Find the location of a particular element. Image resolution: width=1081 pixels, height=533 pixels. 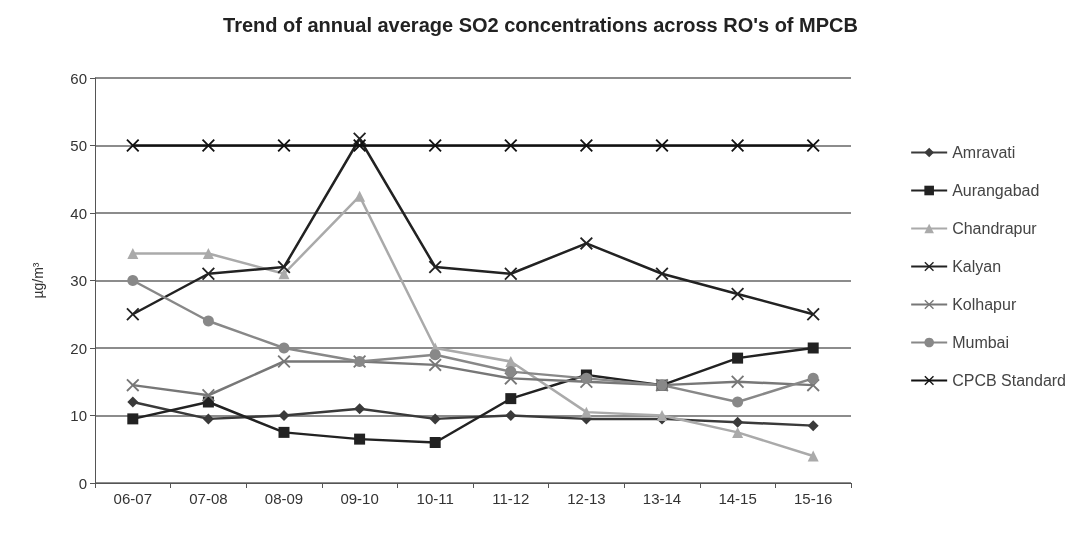

legend-label: Kalyan is located at coordinates (977, 266).